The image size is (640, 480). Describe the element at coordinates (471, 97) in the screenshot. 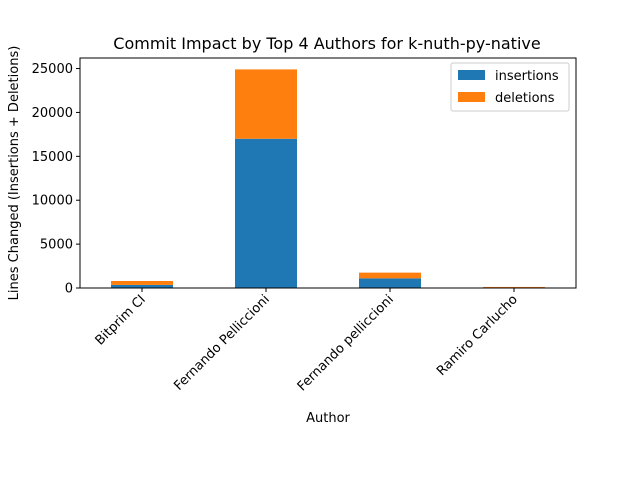

I see `legend-swatch-deletions` at that location.